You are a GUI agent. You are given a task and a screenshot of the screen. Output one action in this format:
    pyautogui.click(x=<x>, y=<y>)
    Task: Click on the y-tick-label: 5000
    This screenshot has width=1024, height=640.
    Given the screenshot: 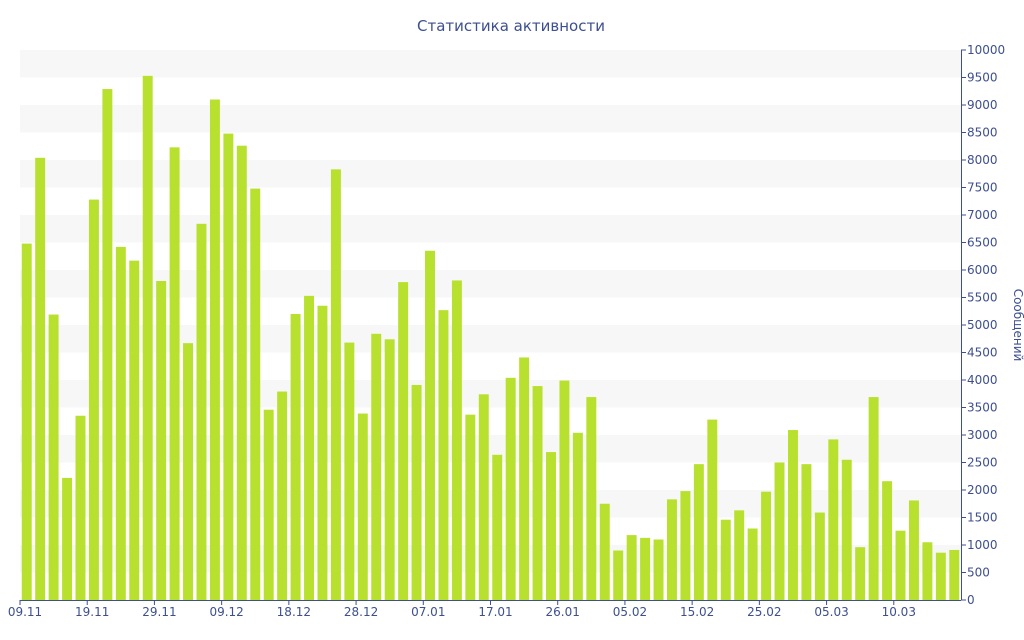 What is the action you would take?
    pyautogui.click(x=982, y=325)
    